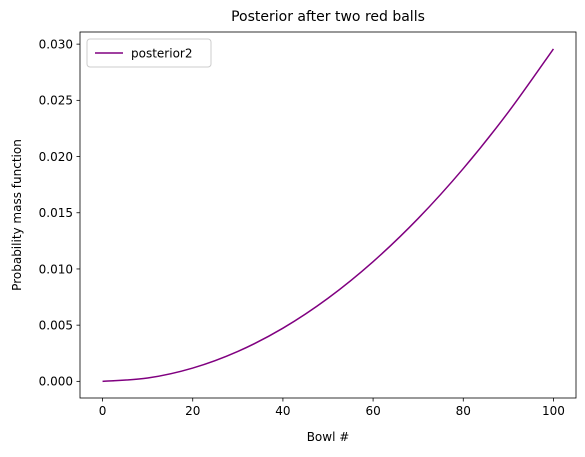 The height and width of the screenshot is (457, 585). Describe the element at coordinates (463, 411) in the screenshot. I see `x-tick-label: 80` at that location.